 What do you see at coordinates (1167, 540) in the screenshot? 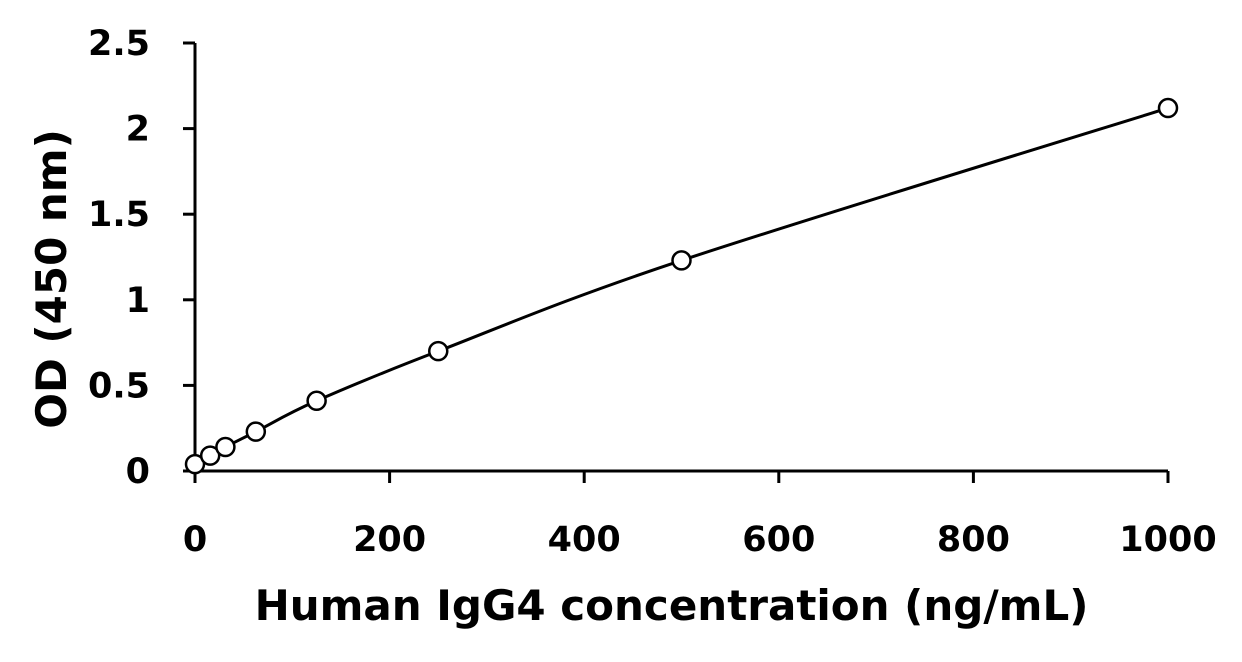
I see `x-tick-label: 1000` at bounding box center [1167, 540].